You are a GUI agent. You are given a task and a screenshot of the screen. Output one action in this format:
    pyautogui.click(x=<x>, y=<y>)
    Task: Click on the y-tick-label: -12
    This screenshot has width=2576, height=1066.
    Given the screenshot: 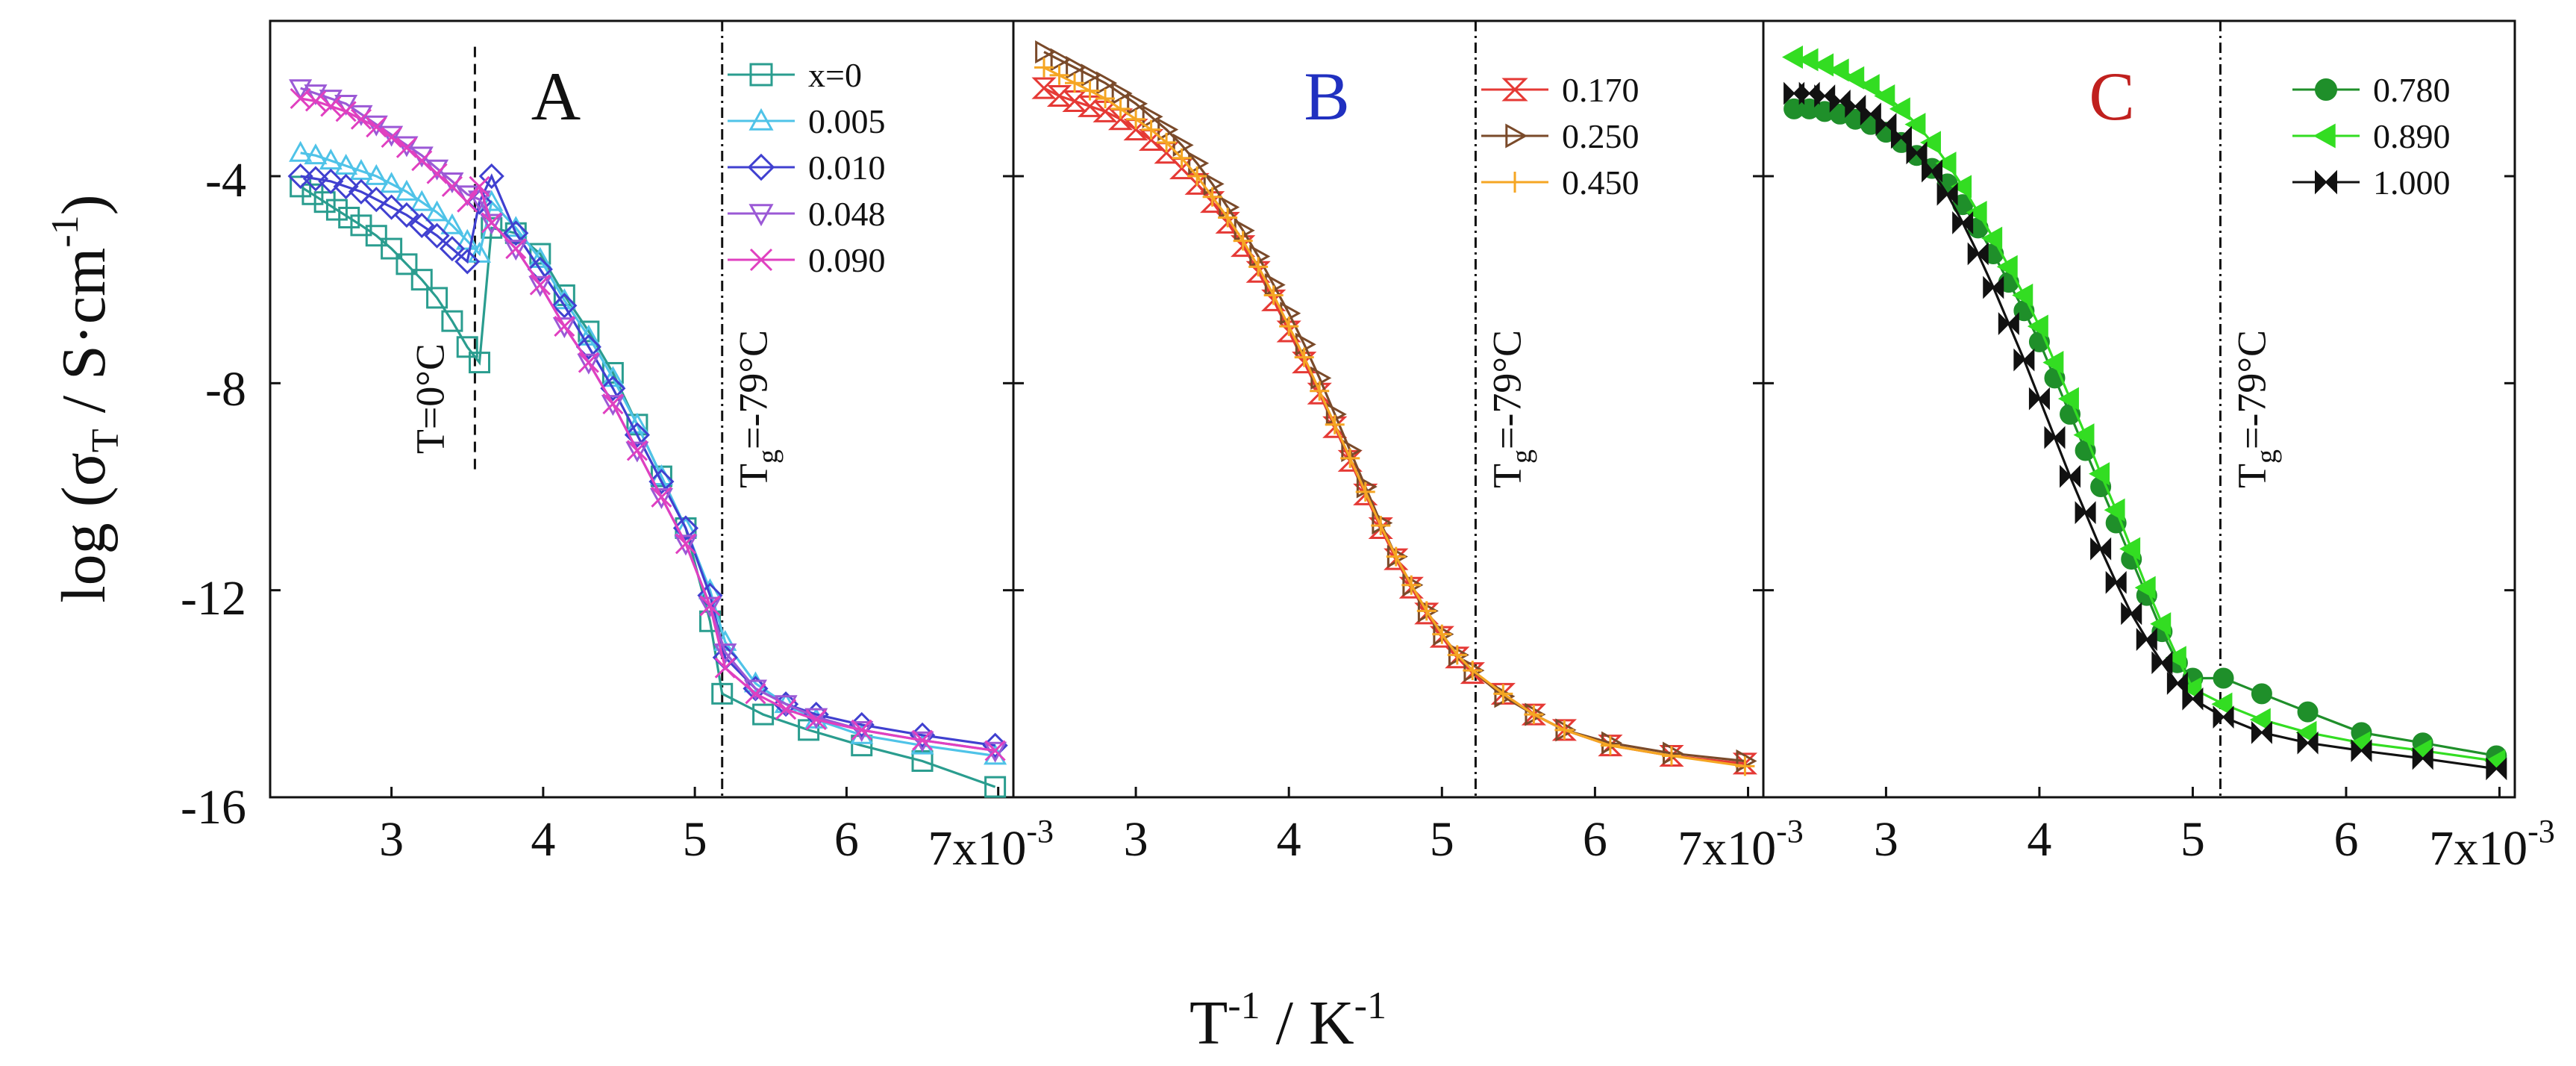 What is the action you would take?
    pyautogui.click(x=213, y=598)
    